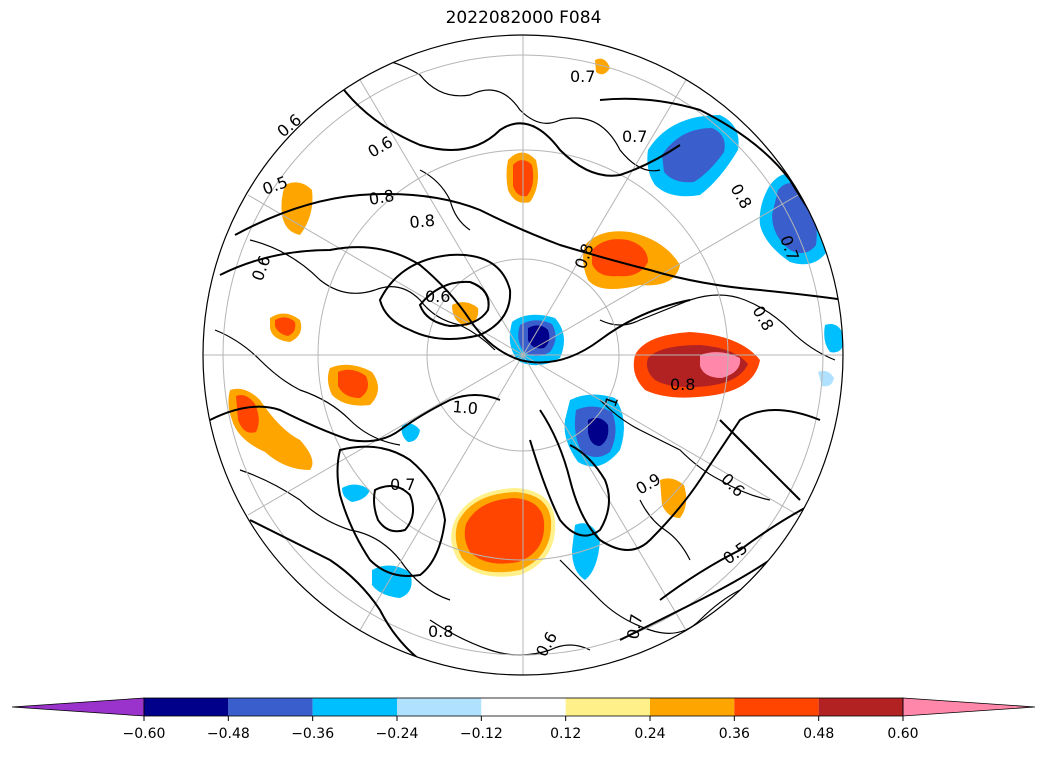 The image size is (1047, 763). What do you see at coordinates (523, 18) in the screenshot?
I see `figure-title: 2022082000 F084` at bounding box center [523, 18].